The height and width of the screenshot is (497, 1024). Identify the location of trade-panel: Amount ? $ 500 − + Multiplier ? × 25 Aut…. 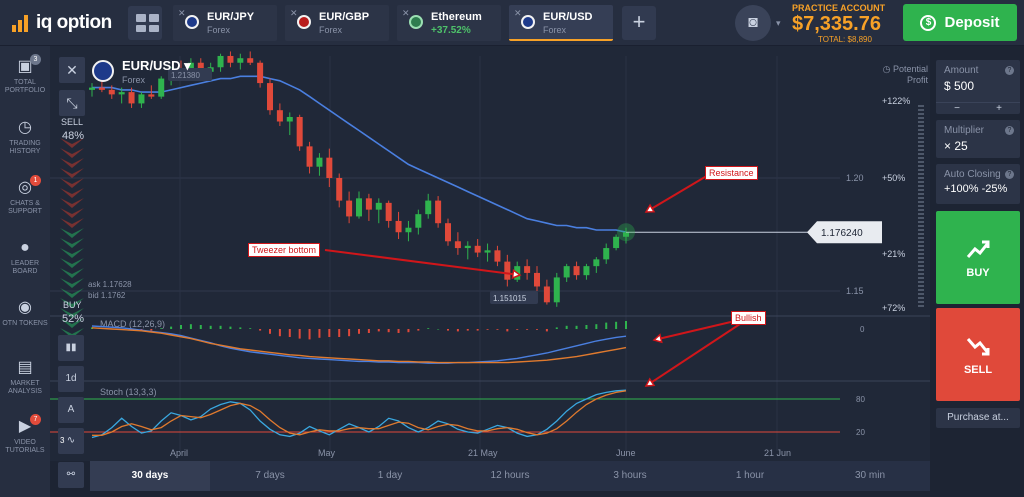
(977, 271).